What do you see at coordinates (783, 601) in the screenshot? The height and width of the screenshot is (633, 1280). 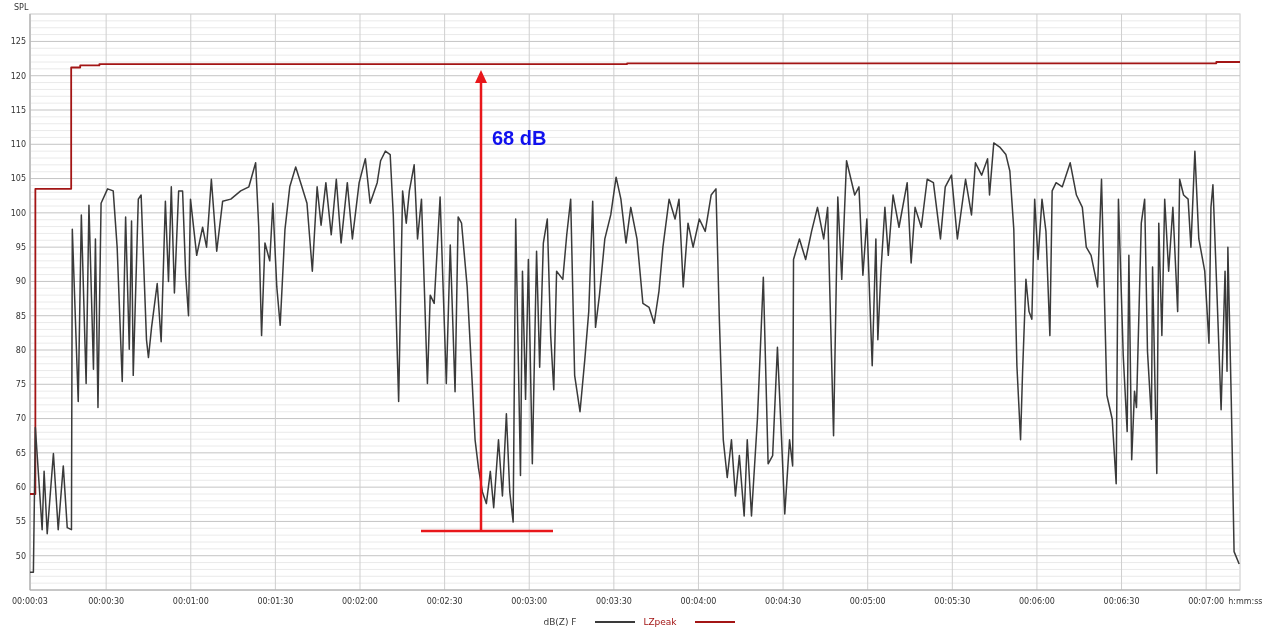 I see `x-tick-label: 00:04:30` at bounding box center [783, 601].